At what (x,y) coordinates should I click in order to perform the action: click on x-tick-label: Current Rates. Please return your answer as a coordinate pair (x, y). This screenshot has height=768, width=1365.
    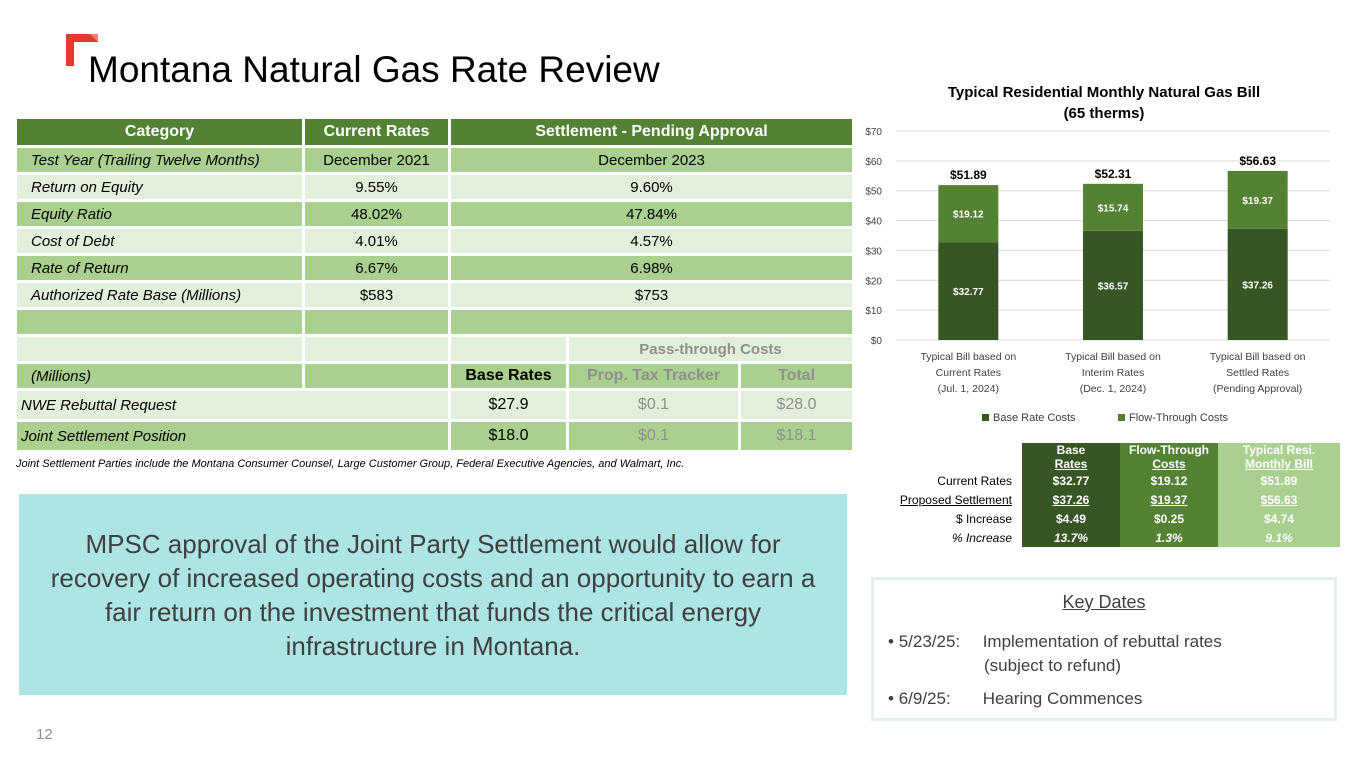
    Looking at the image, I should click on (968, 373).